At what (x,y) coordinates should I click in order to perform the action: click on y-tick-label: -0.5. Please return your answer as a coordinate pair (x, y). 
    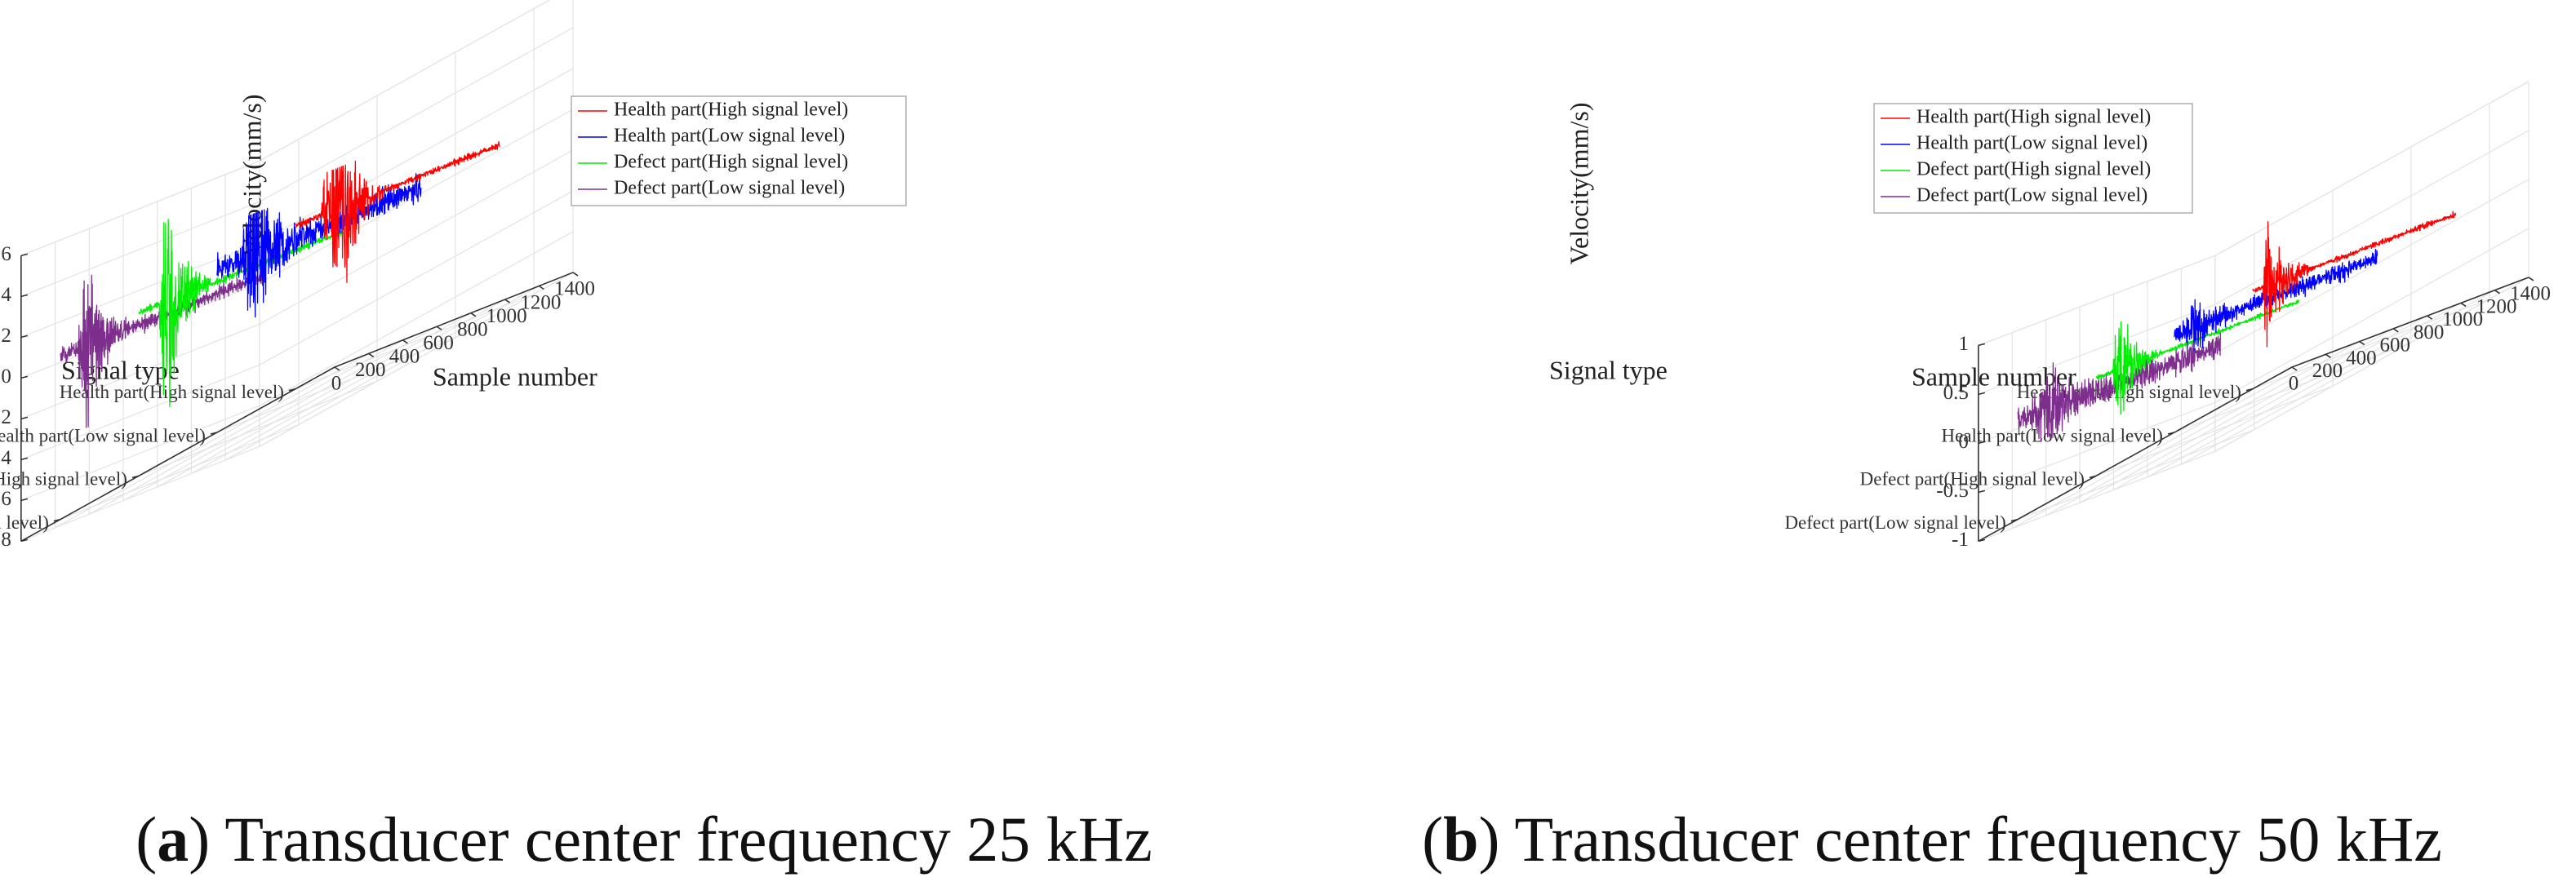
    Looking at the image, I should click on (1952, 491).